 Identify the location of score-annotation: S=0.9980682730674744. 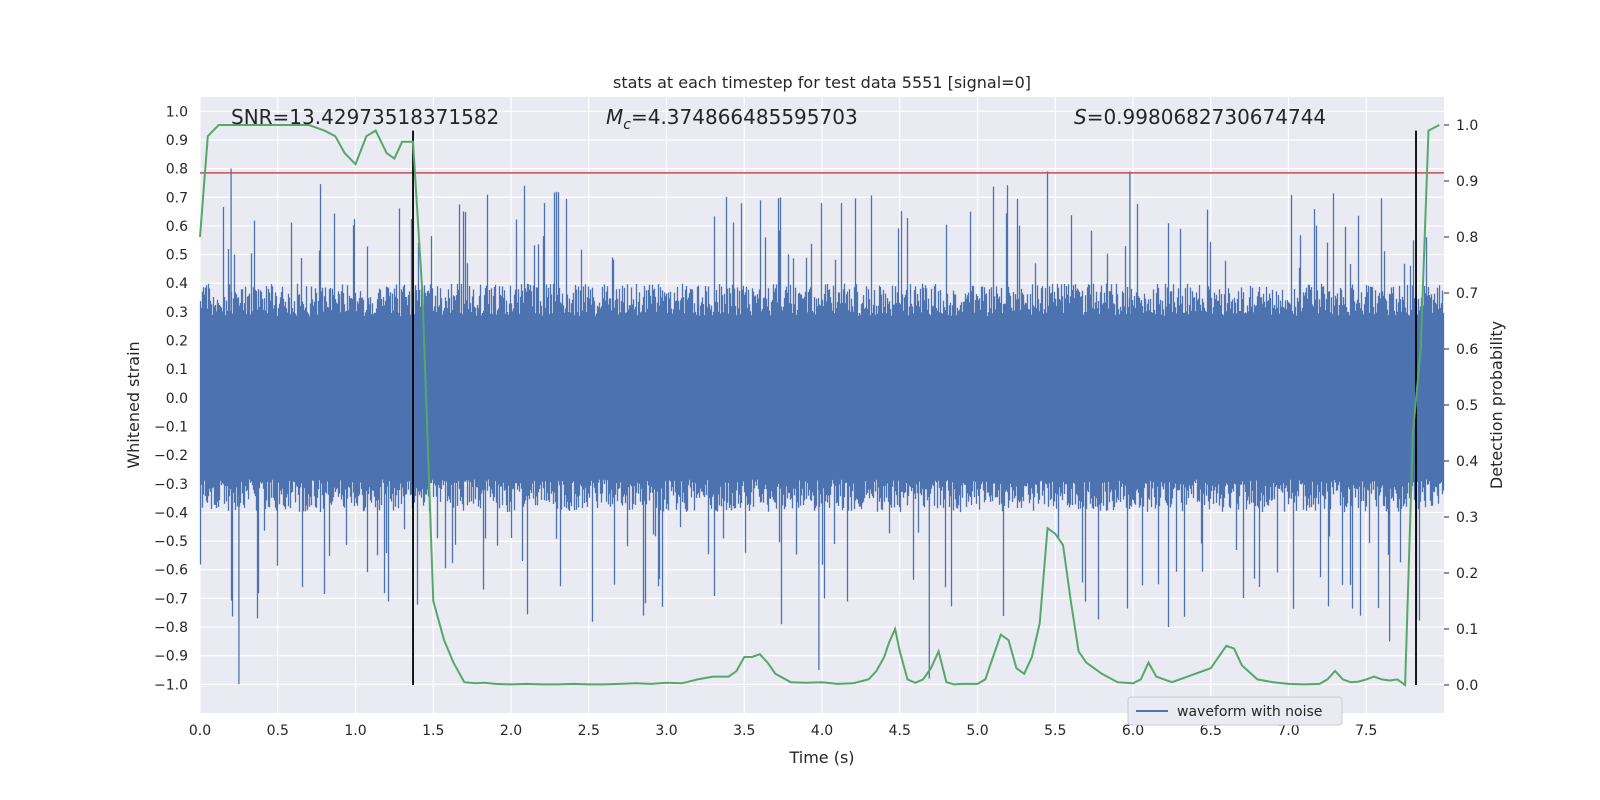
(1200, 117).